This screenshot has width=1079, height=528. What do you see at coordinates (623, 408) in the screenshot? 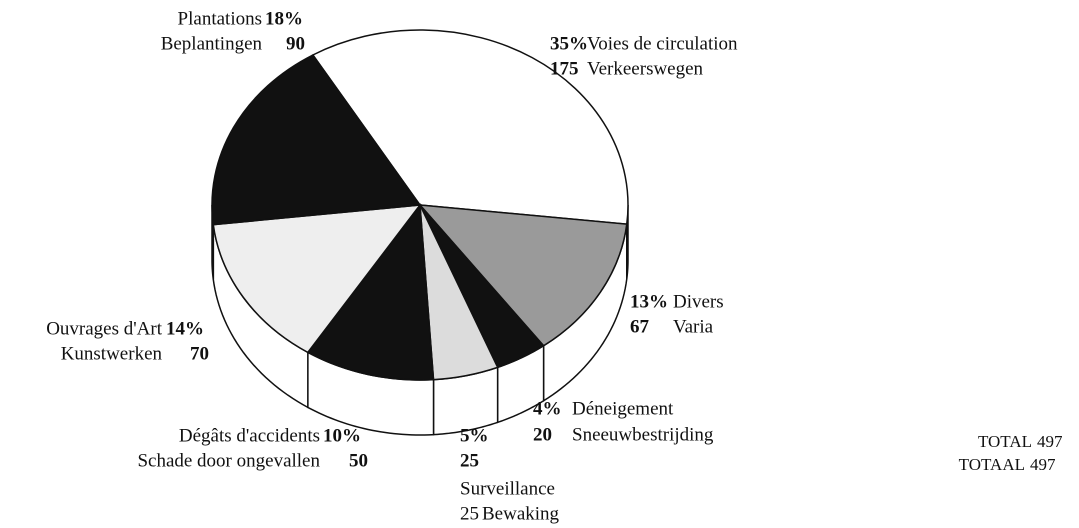
I see `slice-label: Déneigement` at bounding box center [623, 408].